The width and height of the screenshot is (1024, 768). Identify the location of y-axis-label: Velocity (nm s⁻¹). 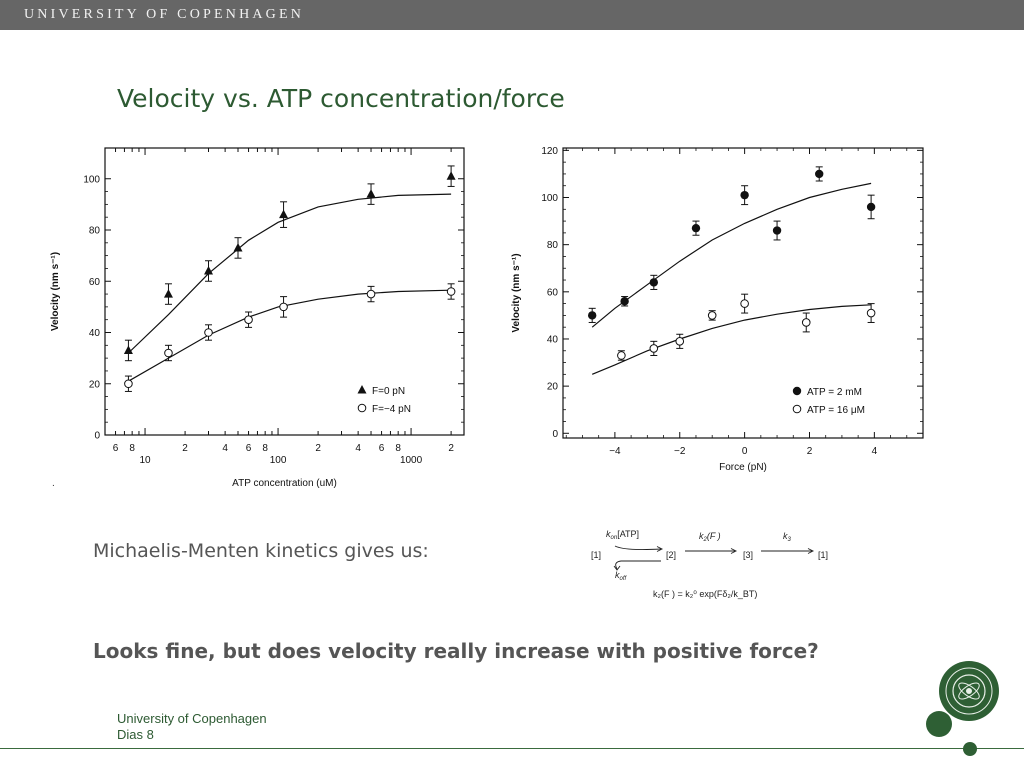
(516, 292).